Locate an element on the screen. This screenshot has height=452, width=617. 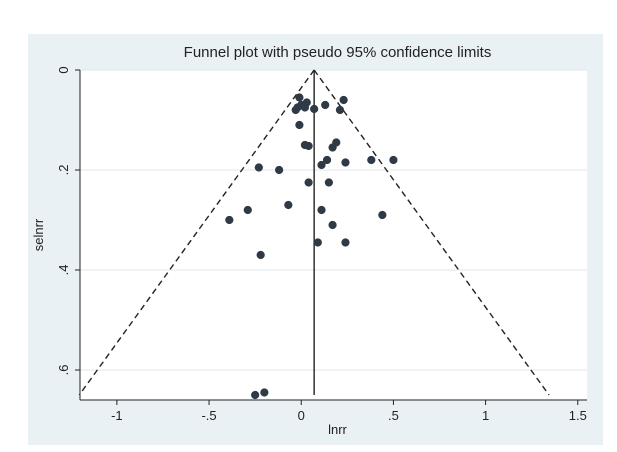
y-axis-label: selnrr is located at coordinates (38, 234).